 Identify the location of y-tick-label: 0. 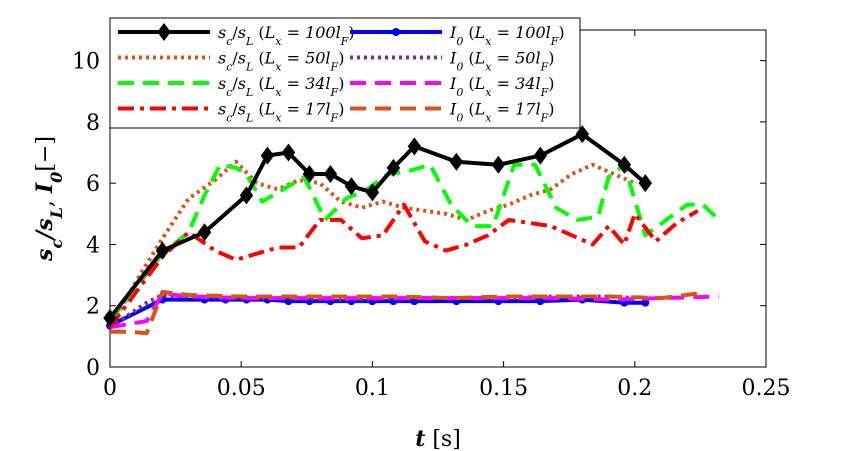
(93, 368).